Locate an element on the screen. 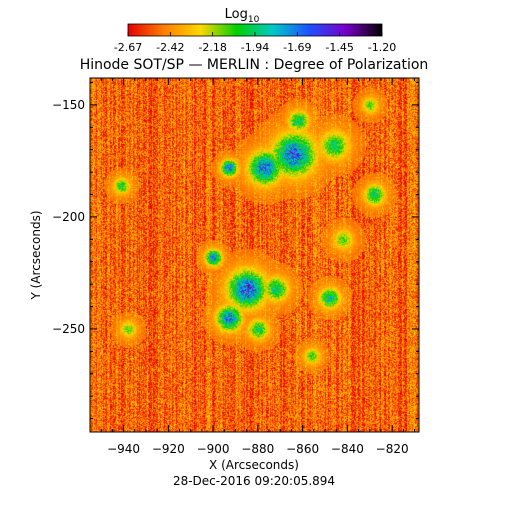 Image resolution: width=509 pixels, height=512 pixels. colorbar-tick-label: -2.67 is located at coordinates (128, 47).